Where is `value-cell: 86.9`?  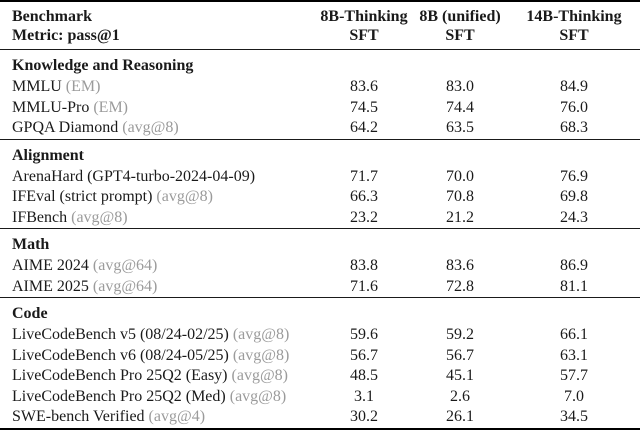 value-cell: 86.9 is located at coordinates (574, 265).